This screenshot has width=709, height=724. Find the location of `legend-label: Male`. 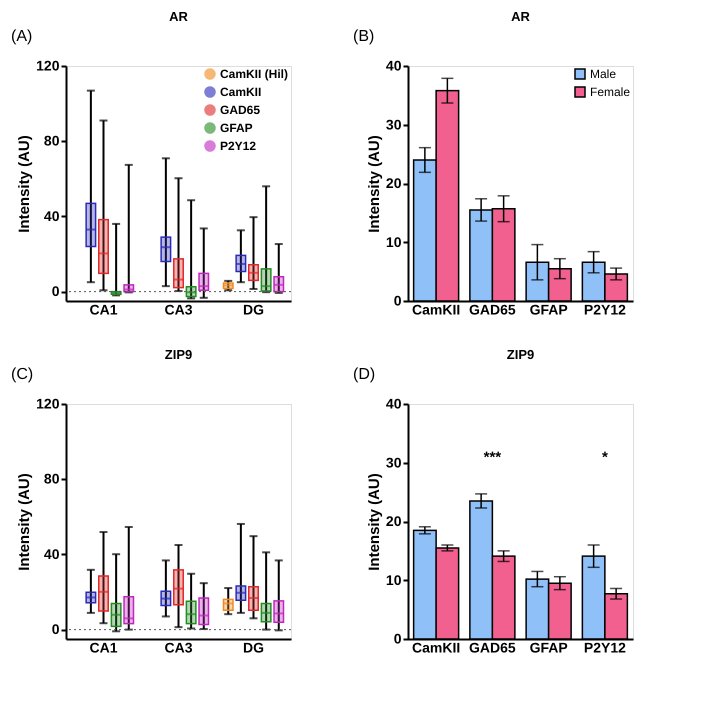

legend-label: Male is located at coordinates (603, 74).